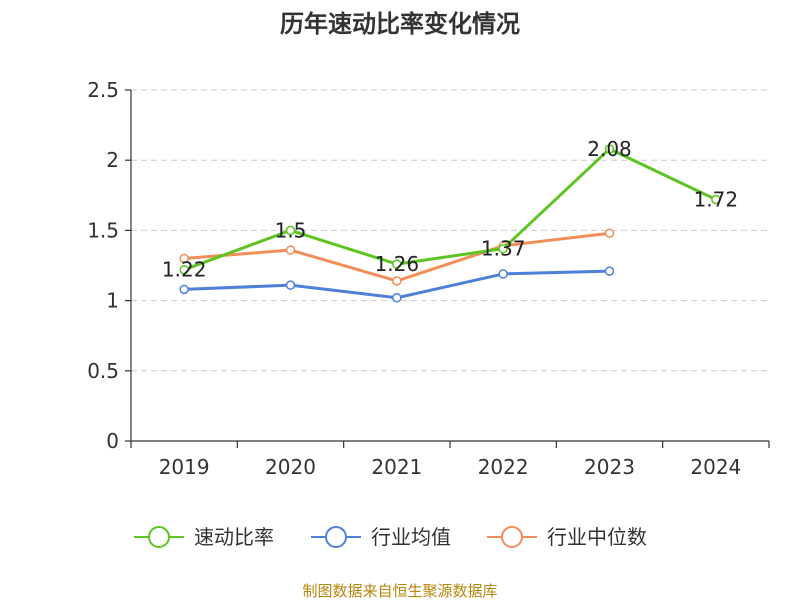  What do you see at coordinates (290, 467) in the screenshot?
I see `x-tick-label: 2020` at bounding box center [290, 467].